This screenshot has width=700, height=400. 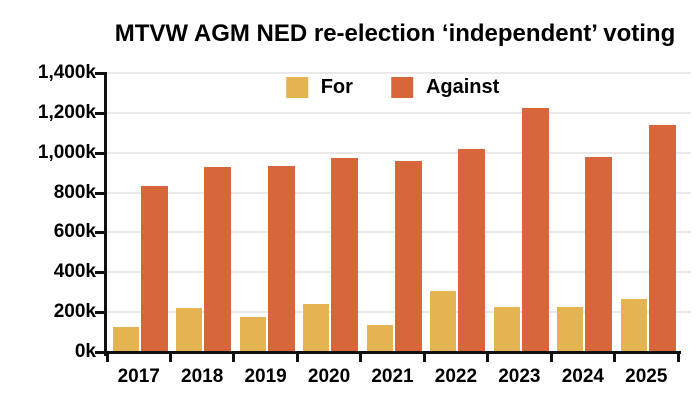 I want to click on y-tick-0k, so click(x=99, y=352).